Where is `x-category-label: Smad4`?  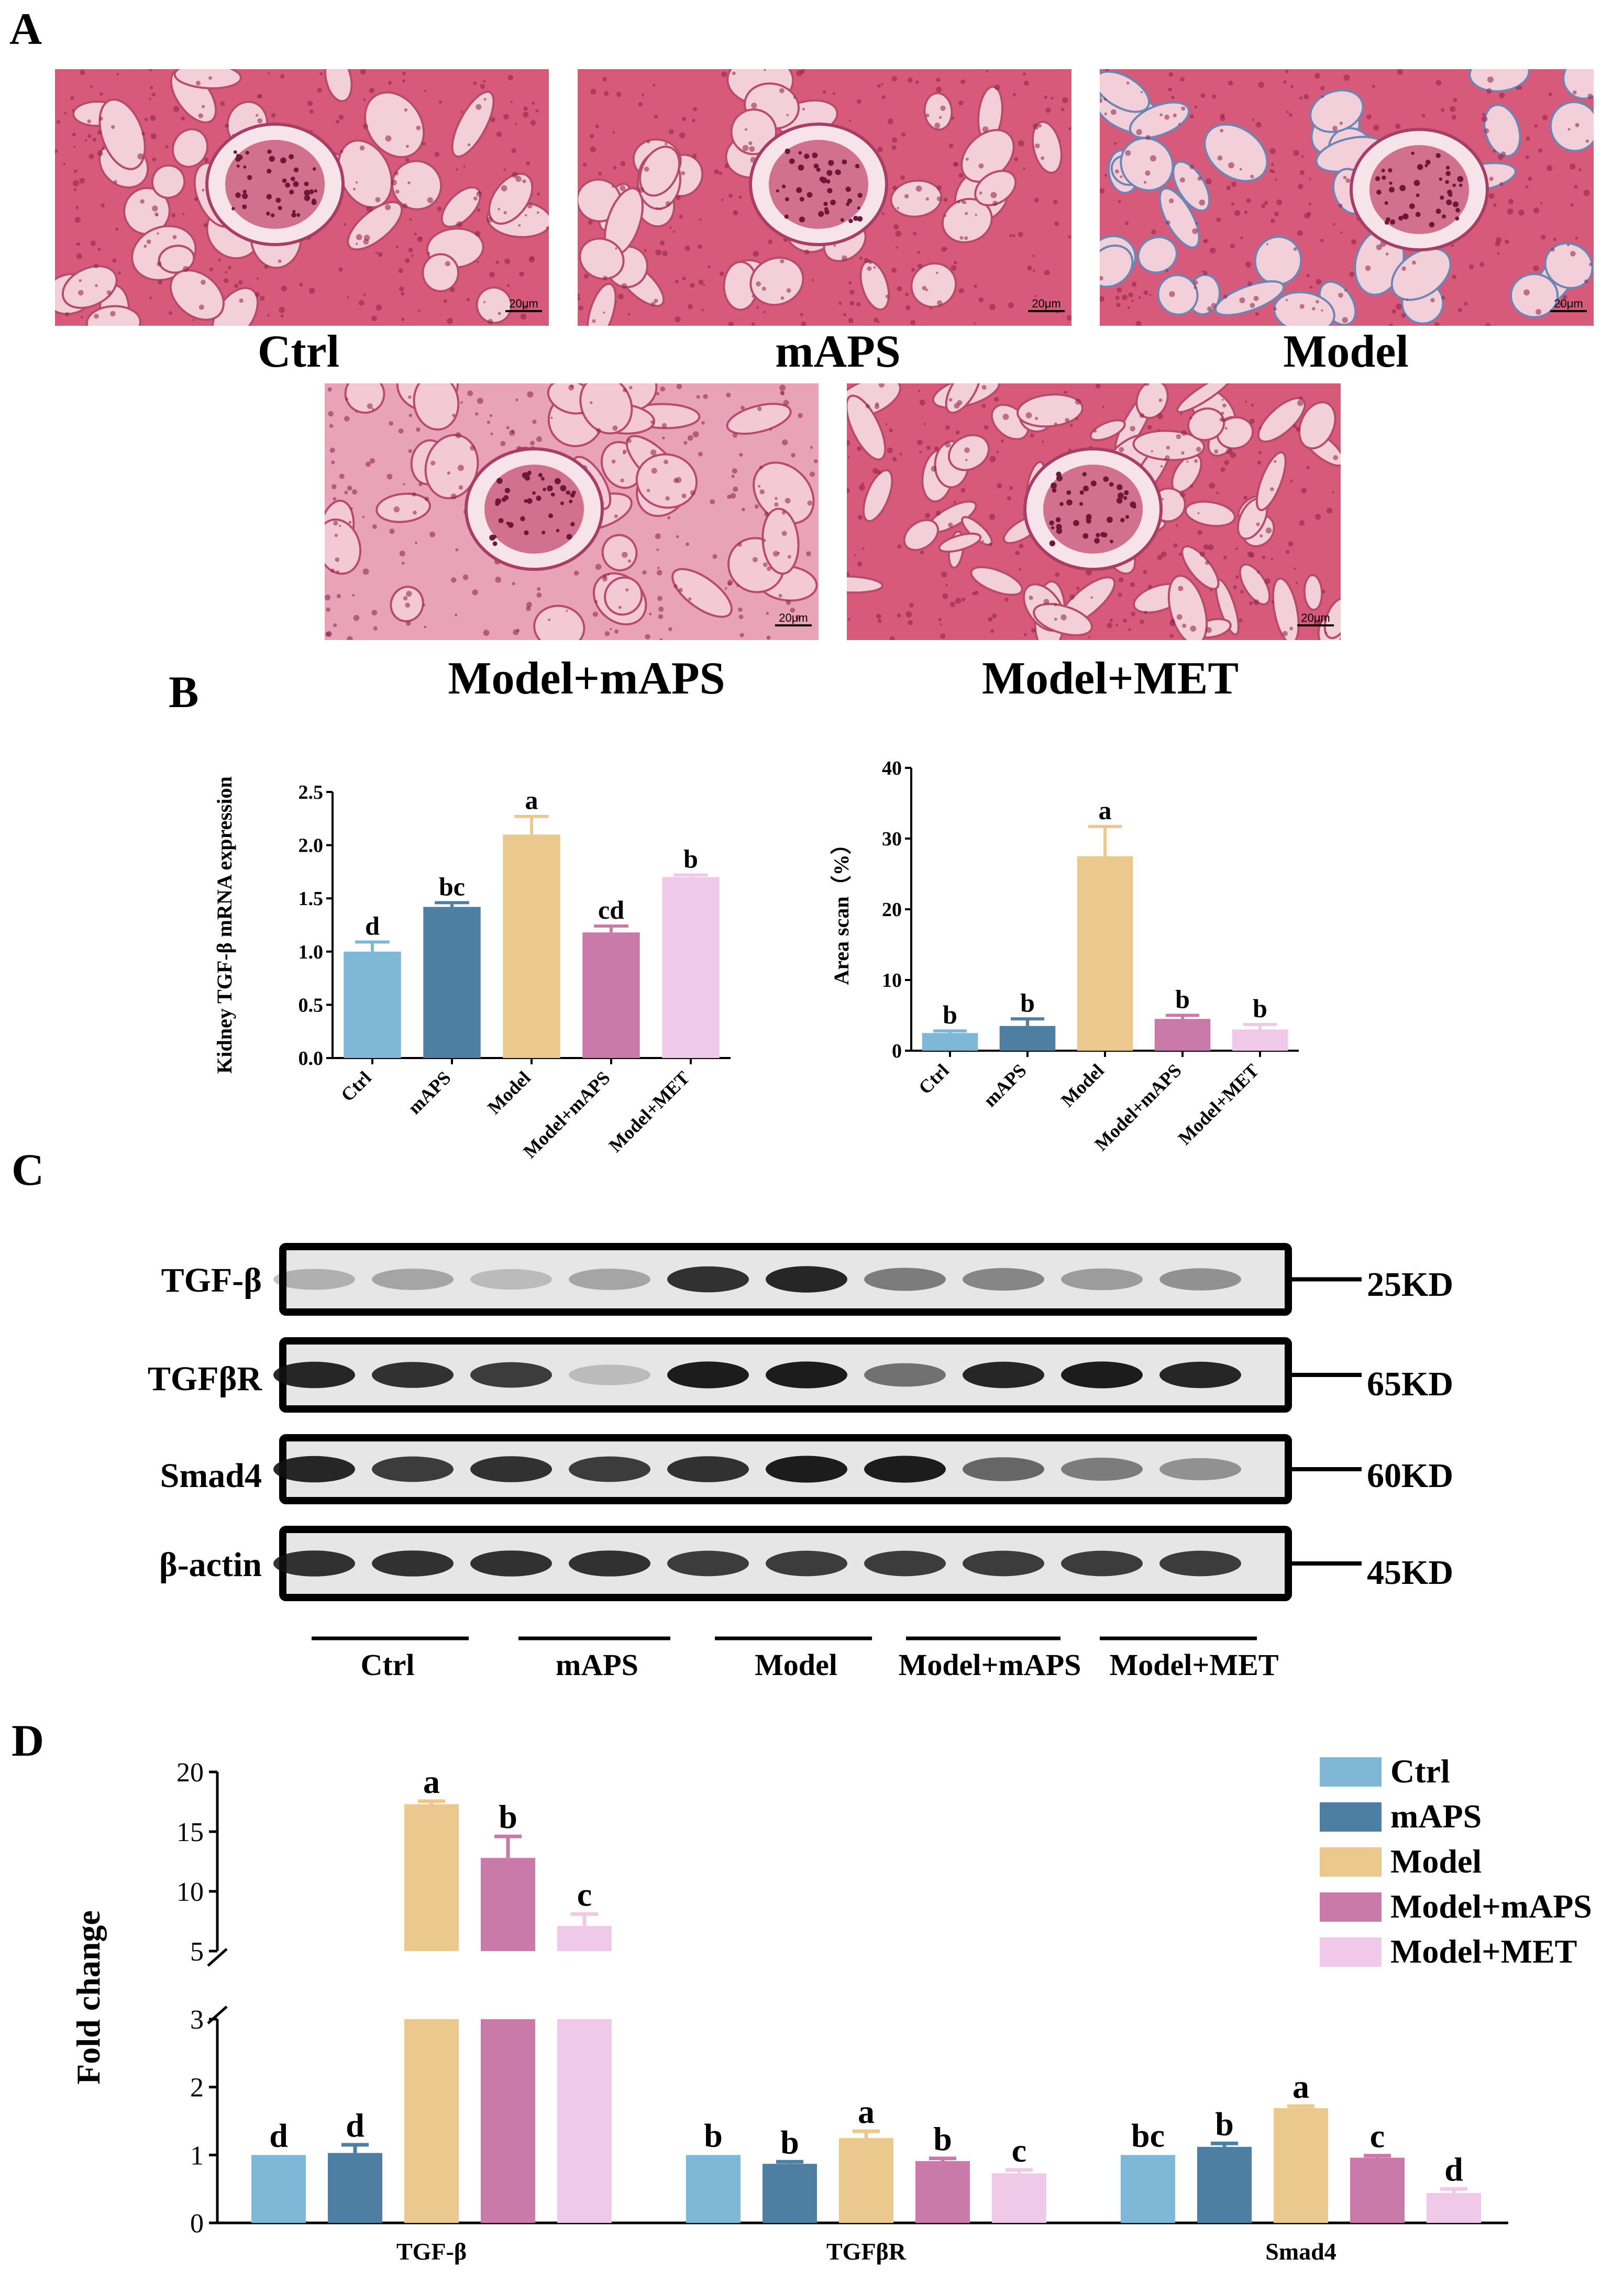
x-category-label: Smad4 is located at coordinates (1300, 2251).